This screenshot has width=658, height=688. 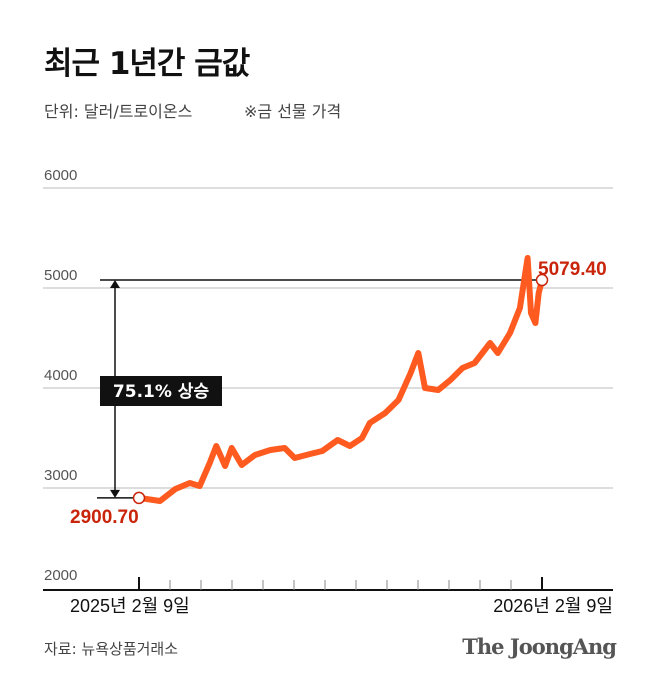 I want to click on x-tick-label: 2026년 2월 9일, so click(x=553, y=606).